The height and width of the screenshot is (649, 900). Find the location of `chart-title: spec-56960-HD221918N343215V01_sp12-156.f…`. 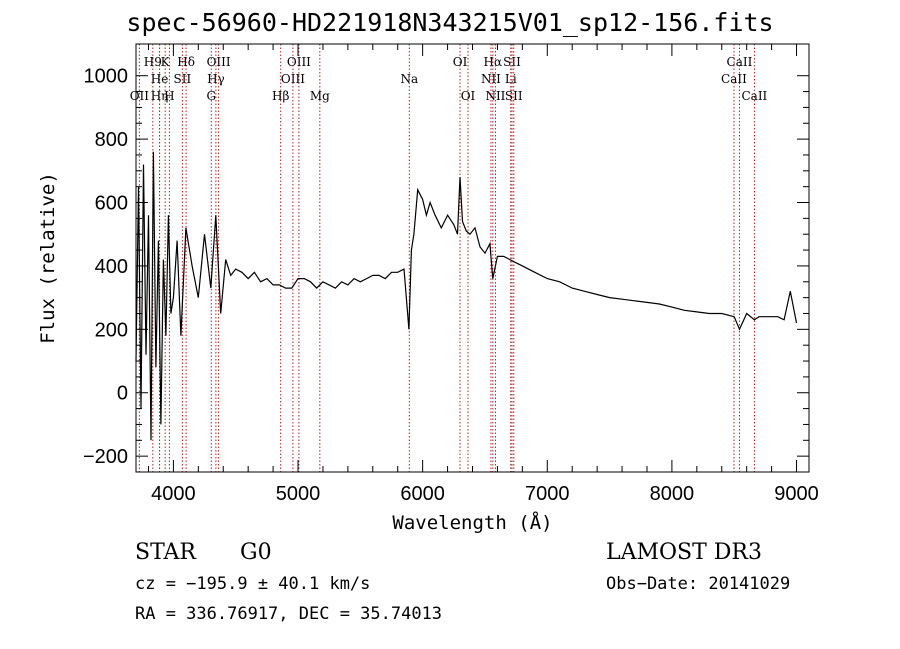

chart-title: spec-56960-HD221918N343215V01_sp12-156.f… is located at coordinates (450, 22).